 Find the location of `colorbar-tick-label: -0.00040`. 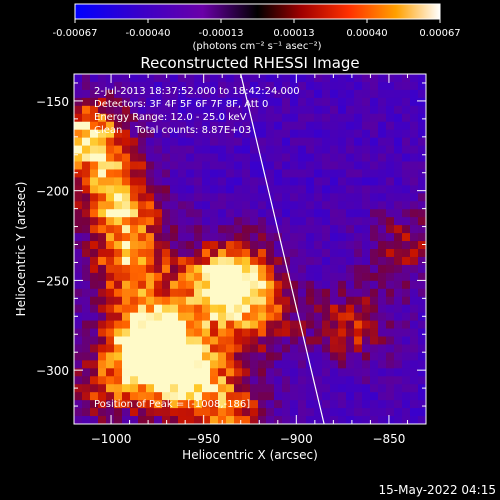

colorbar-tick-label: -0.00040 is located at coordinates (148, 33).